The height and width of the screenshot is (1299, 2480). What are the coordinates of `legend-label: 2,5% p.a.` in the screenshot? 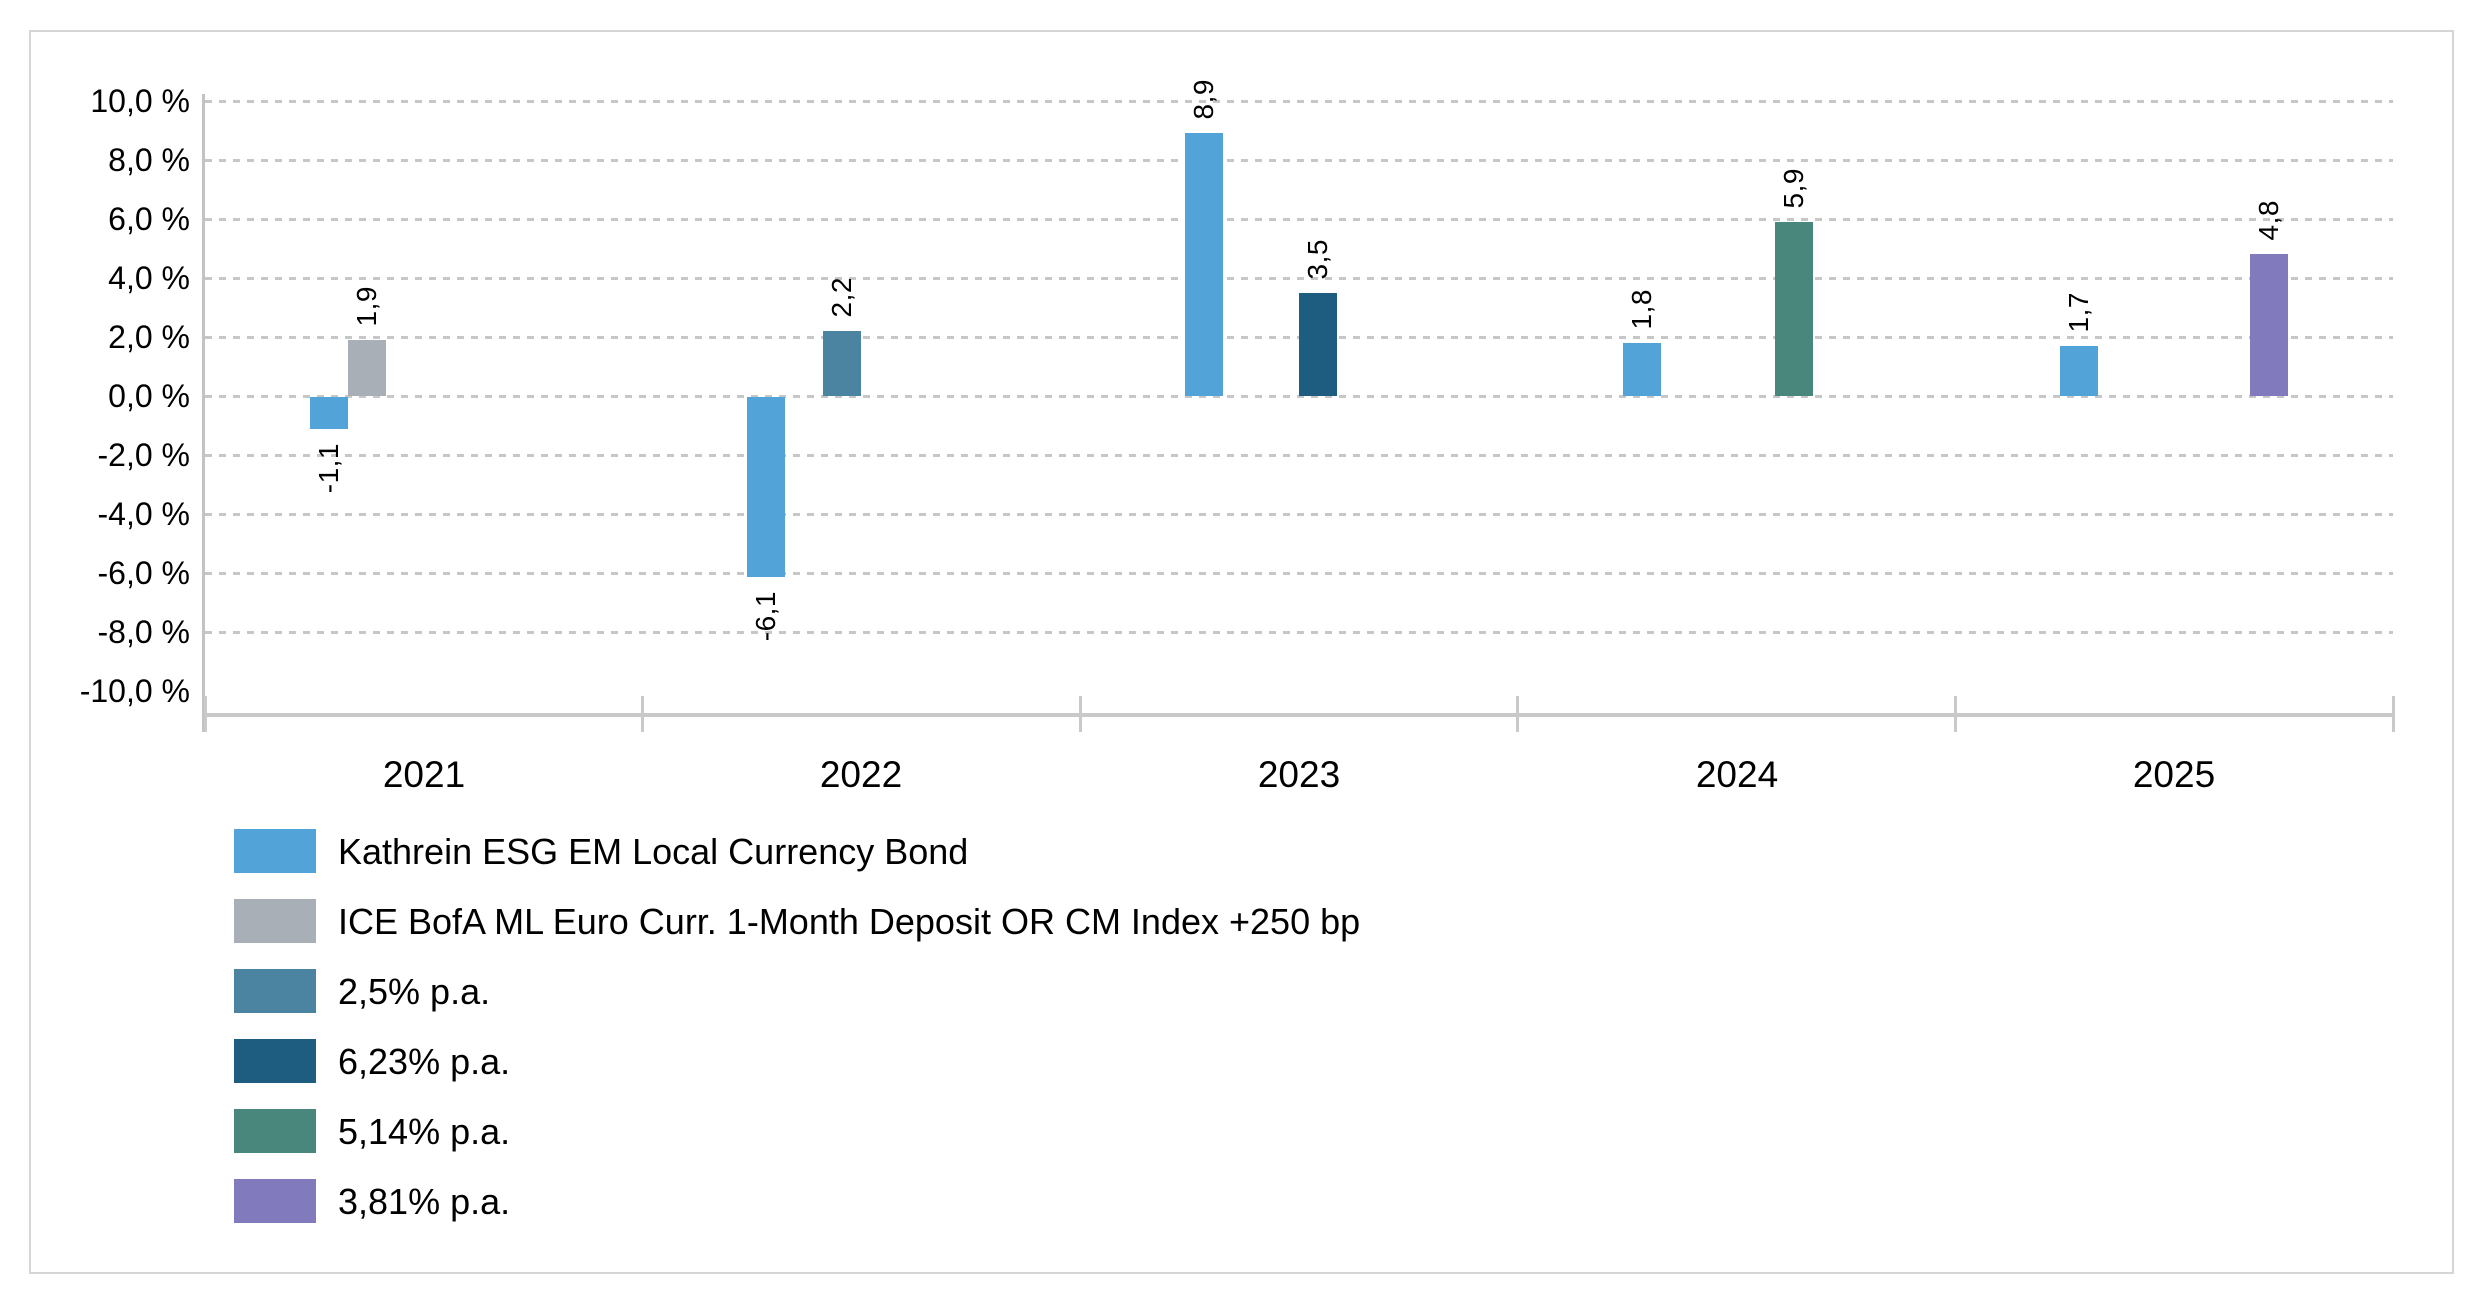 It's located at (414, 991).